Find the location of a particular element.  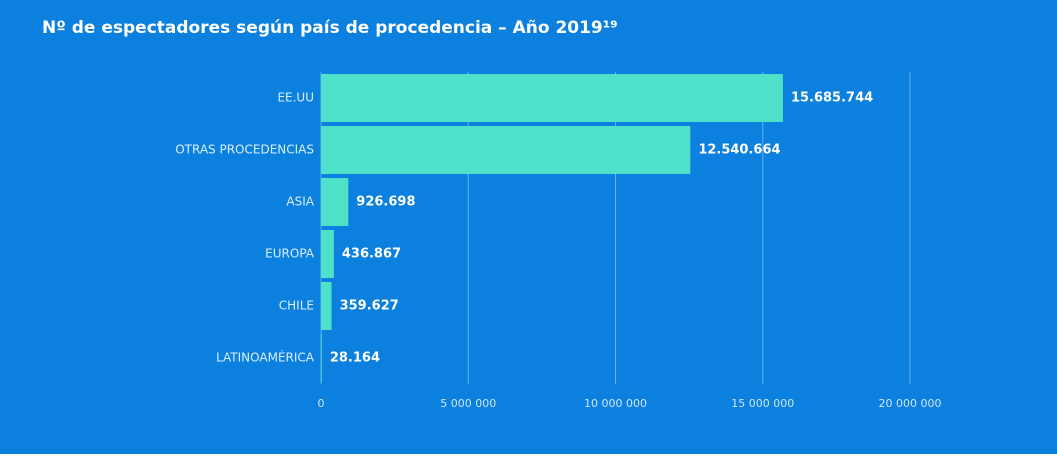

x-tick-label: 0 is located at coordinates (321, 403).